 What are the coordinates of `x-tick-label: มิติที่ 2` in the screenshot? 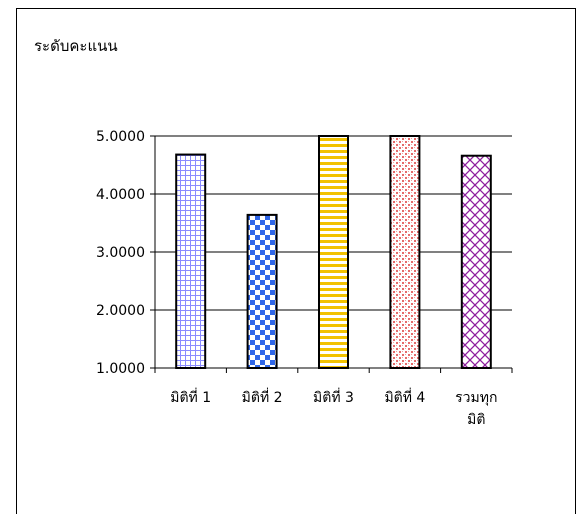 It's located at (262, 397).